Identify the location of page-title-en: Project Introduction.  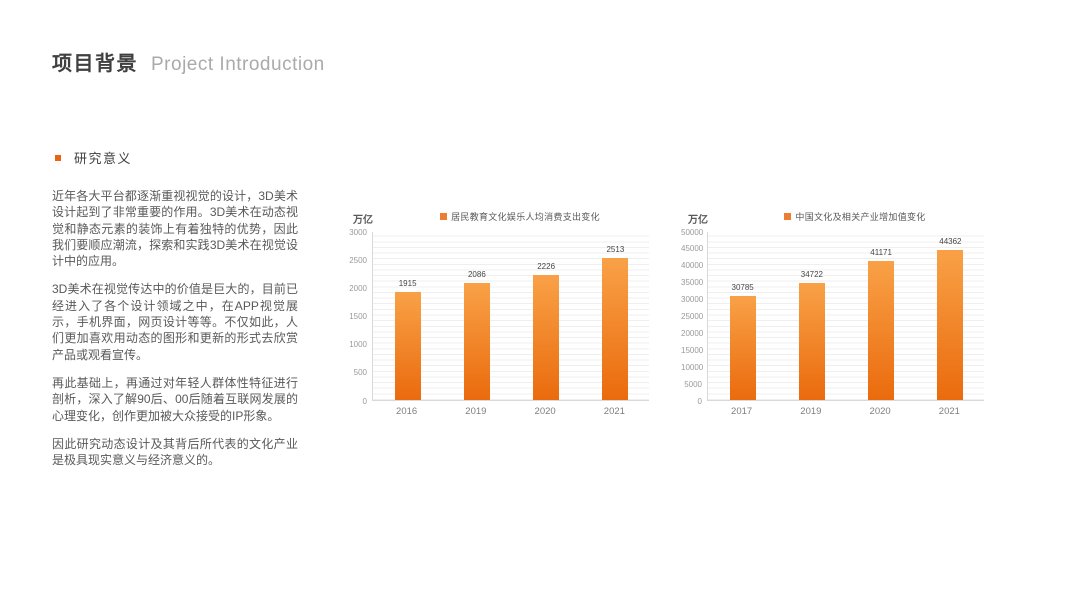
(238, 64).